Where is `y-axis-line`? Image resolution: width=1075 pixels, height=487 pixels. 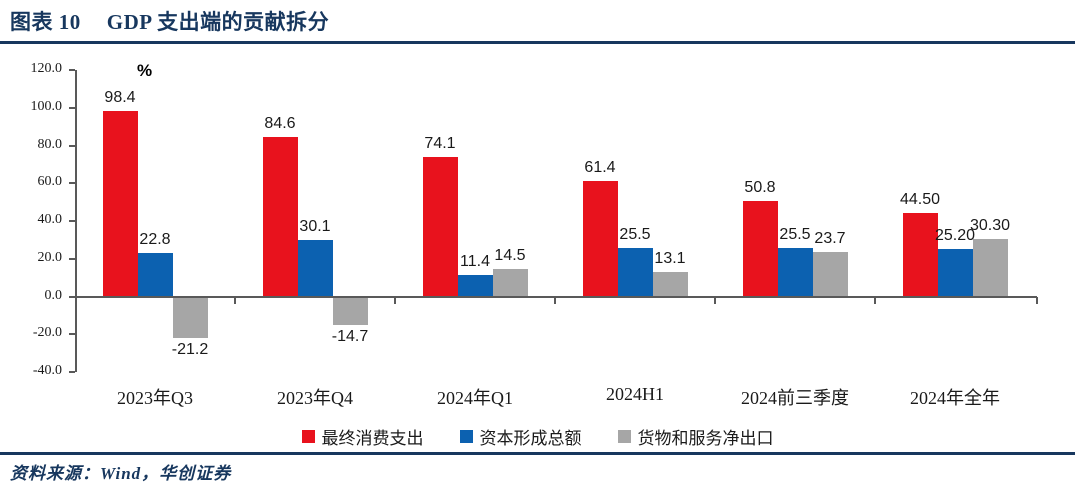
y-axis-line is located at coordinates (76, 221).